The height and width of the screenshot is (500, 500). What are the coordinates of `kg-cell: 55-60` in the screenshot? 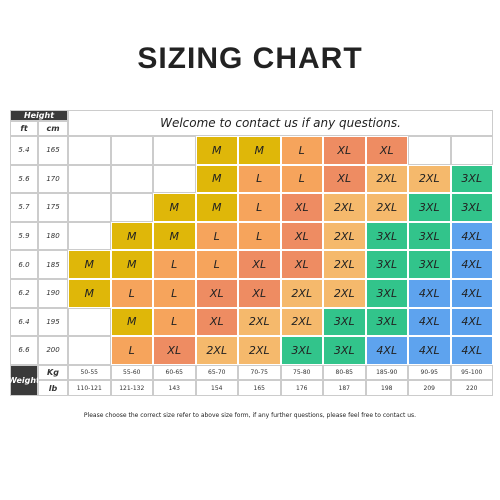 It's located at (131, 372).